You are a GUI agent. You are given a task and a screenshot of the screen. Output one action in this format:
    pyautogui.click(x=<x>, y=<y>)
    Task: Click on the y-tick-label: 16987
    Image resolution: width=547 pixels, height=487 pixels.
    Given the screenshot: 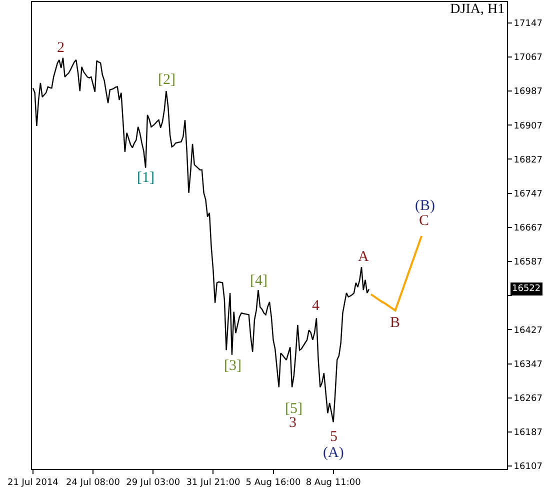 What is the action you would take?
    pyautogui.click(x=528, y=92)
    